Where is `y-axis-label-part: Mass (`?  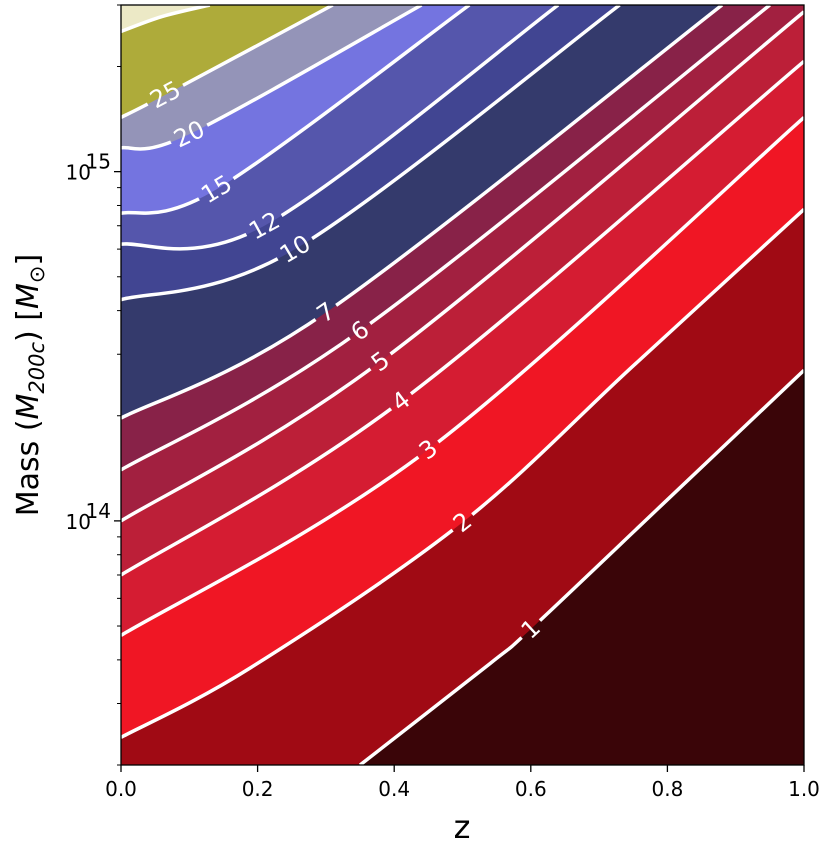 y-axis-label-part: Mass ( is located at coordinates (28, 467).